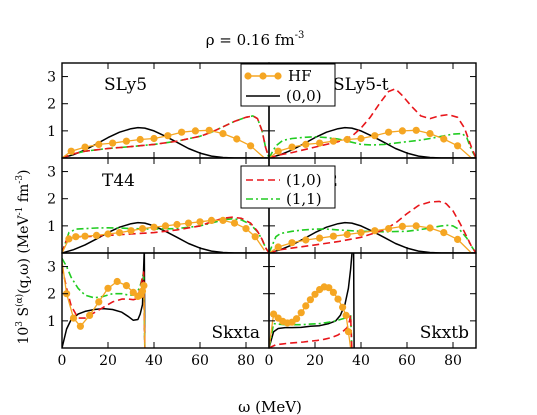  I want to click on ylabel-post: (q,ω) (MeV, so click(24, 254).